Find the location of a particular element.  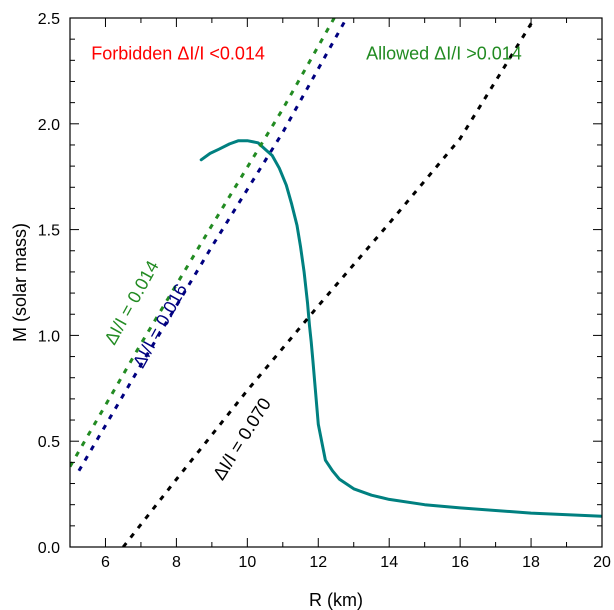

x-tick-label: 14 is located at coordinates (389, 562).